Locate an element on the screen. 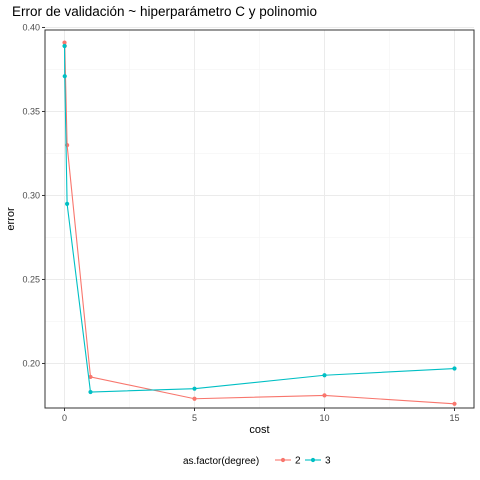 This screenshot has height=480, width=480. legend-label: 2 is located at coordinates (298, 461).